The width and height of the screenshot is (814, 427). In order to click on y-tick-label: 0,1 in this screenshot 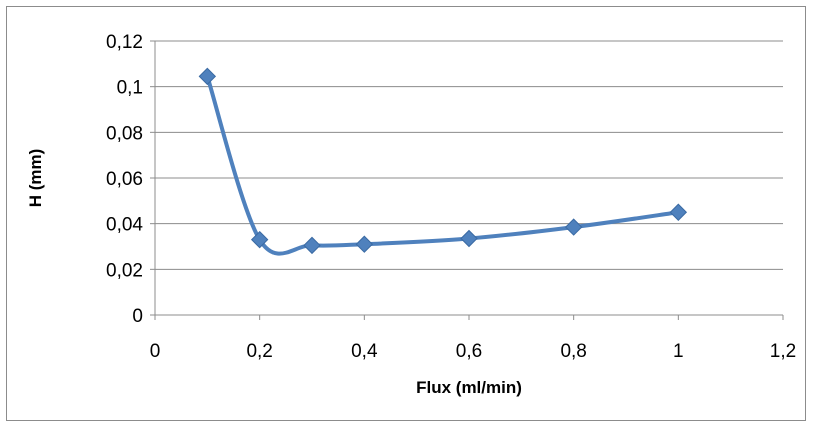, I will do `click(130, 88)`.